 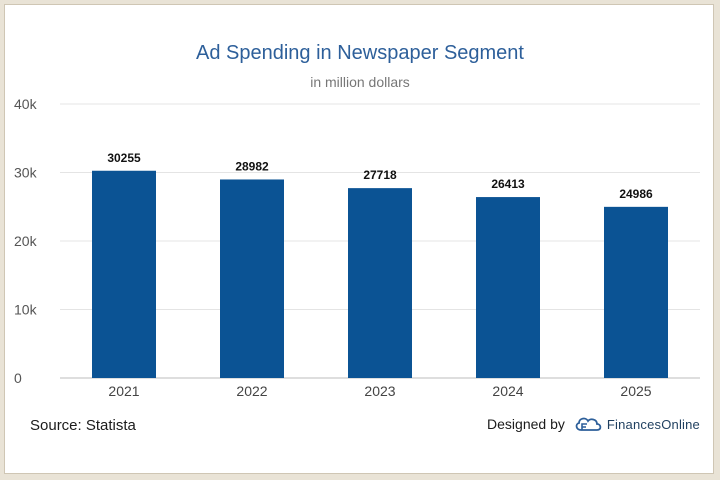 What do you see at coordinates (360, 53) in the screenshot?
I see `chart-title: Ad Spending in Newspaper Segment` at bounding box center [360, 53].